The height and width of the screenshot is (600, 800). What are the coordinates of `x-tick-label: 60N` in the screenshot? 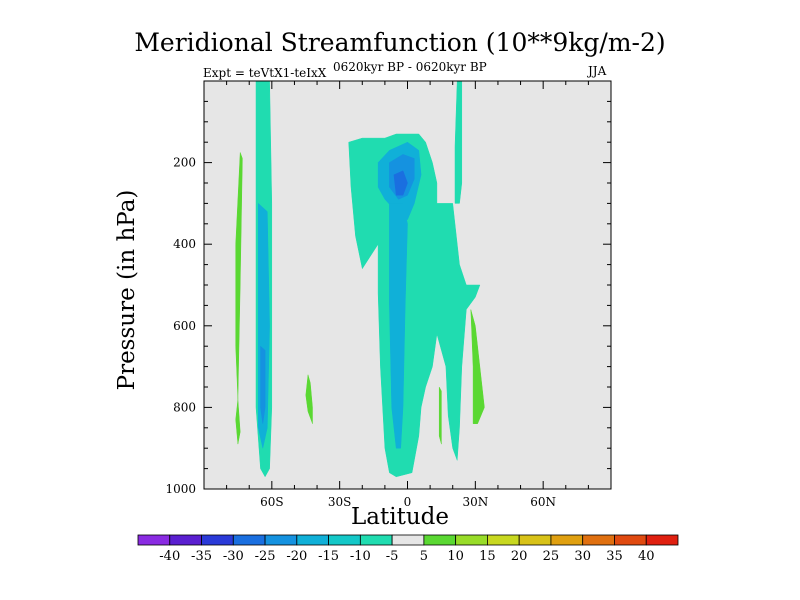 It's located at (543, 502).